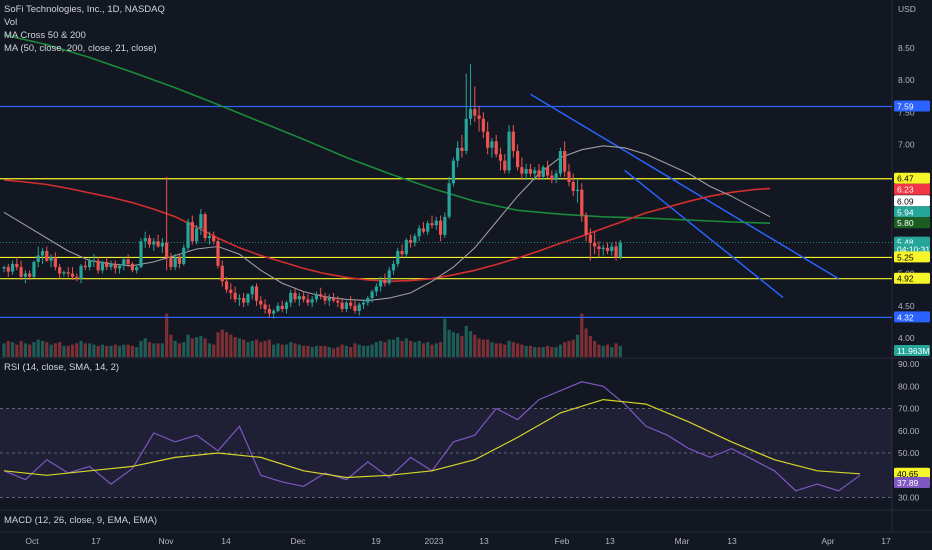 The width and height of the screenshot is (932, 550). Describe the element at coordinates (11, 22) in the screenshot. I see `legend-vol: Vol` at that location.